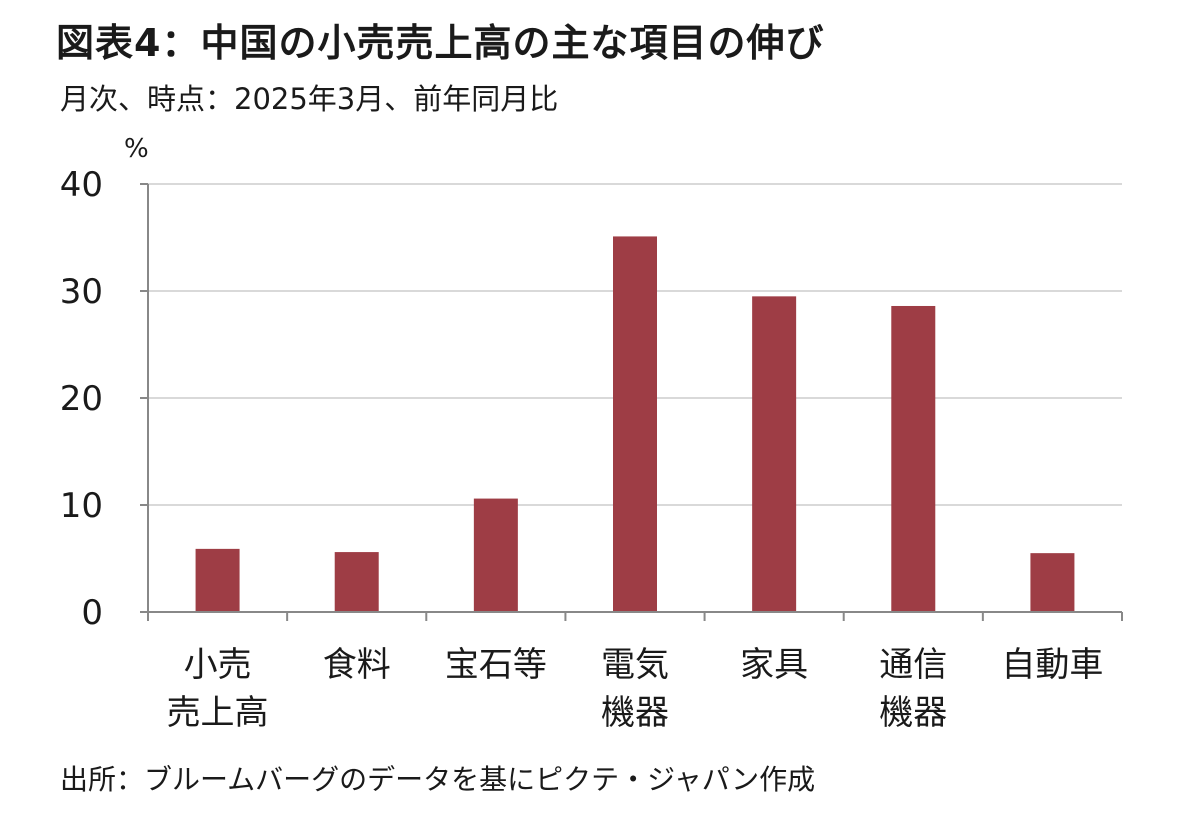 The height and width of the screenshot is (817, 1182). What do you see at coordinates (774, 665) in the screenshot?
I see `x-tick-label: 家具` at bounding box center [774, 665].